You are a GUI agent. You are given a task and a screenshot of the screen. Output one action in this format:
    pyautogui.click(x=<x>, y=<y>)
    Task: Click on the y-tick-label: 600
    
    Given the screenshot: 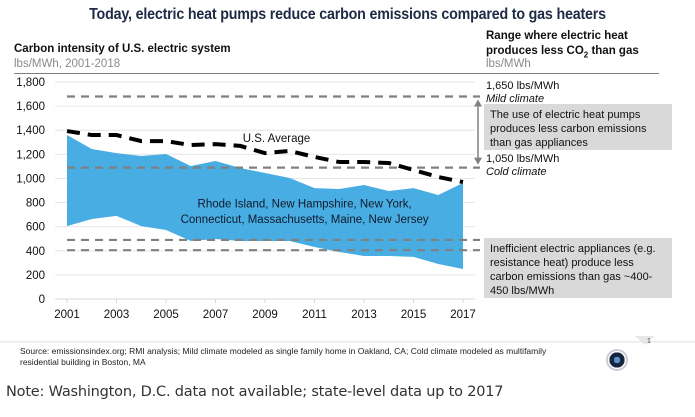 What is the action you would take?
    pyautogui.click(x=35, y=228)
    